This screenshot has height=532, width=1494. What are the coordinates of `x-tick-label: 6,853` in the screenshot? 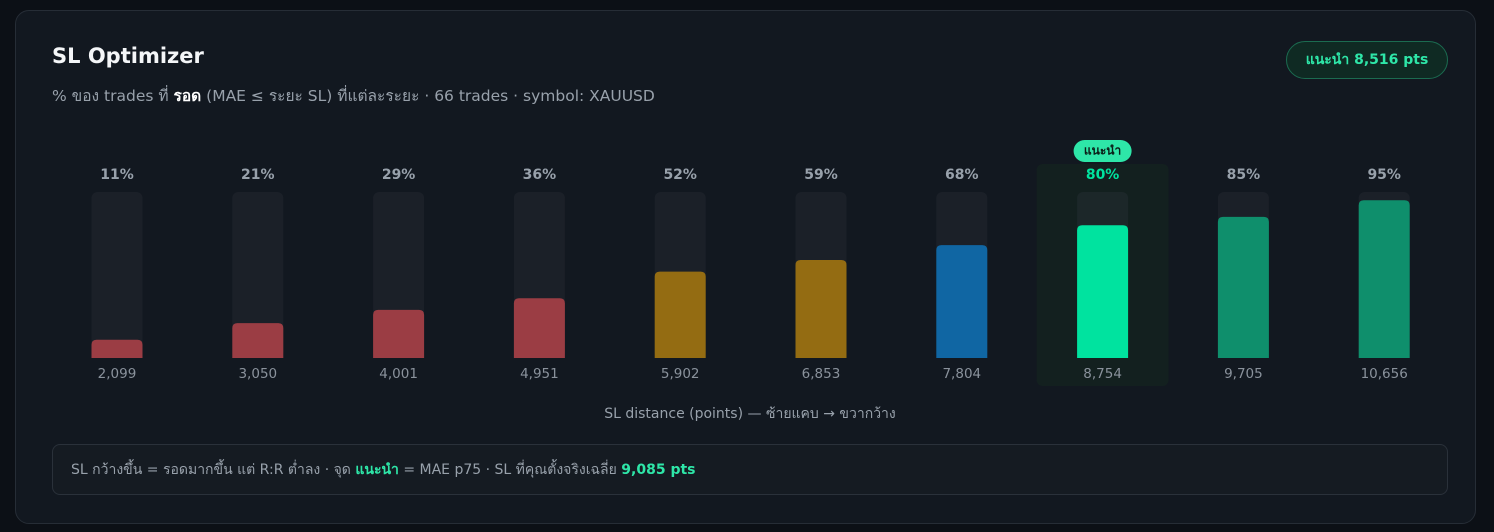 It's located at (821, 374).